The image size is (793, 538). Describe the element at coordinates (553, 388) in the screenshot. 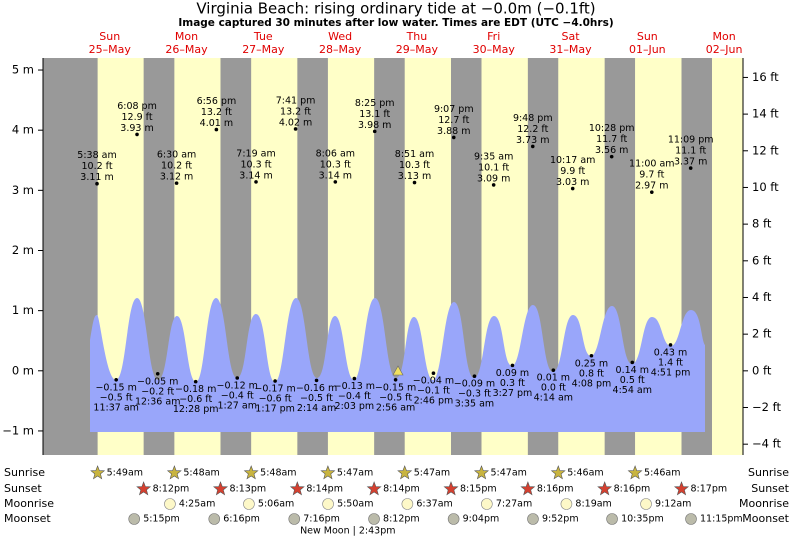

I see `tide-height-ft: 0.0 ft` at that location.